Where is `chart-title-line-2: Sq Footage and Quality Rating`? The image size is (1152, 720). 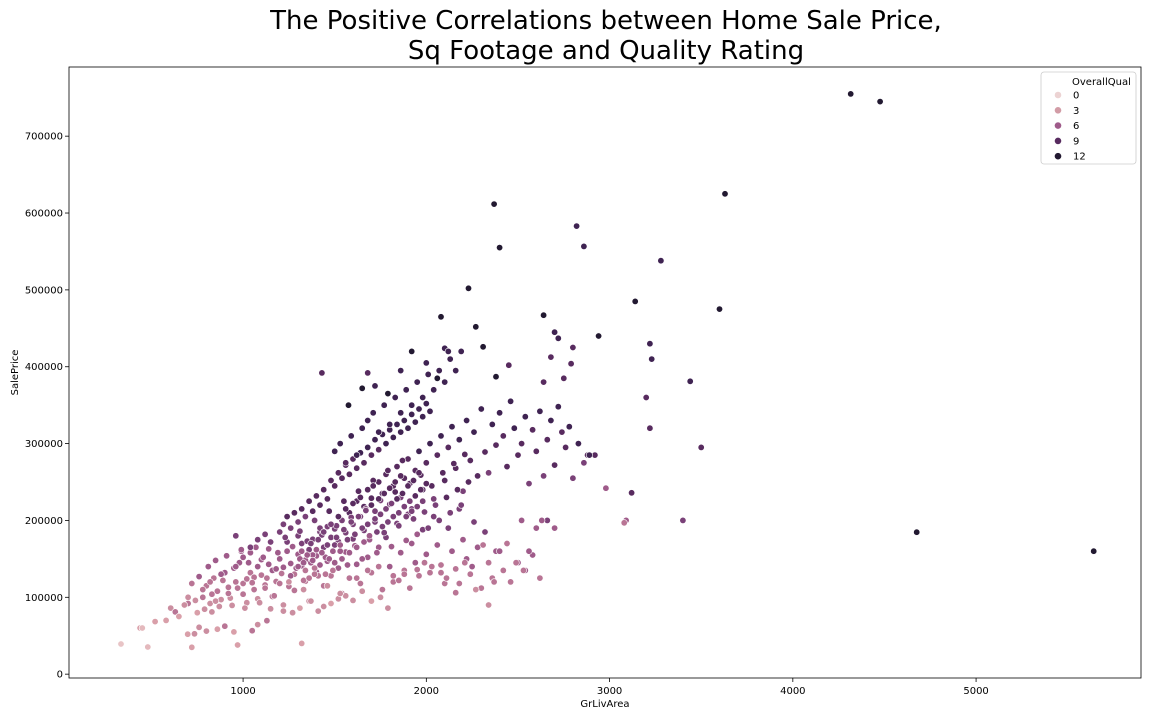 chart-title-line-2: Sq Footage and Quality Rating is located at coordinates (606, 51).